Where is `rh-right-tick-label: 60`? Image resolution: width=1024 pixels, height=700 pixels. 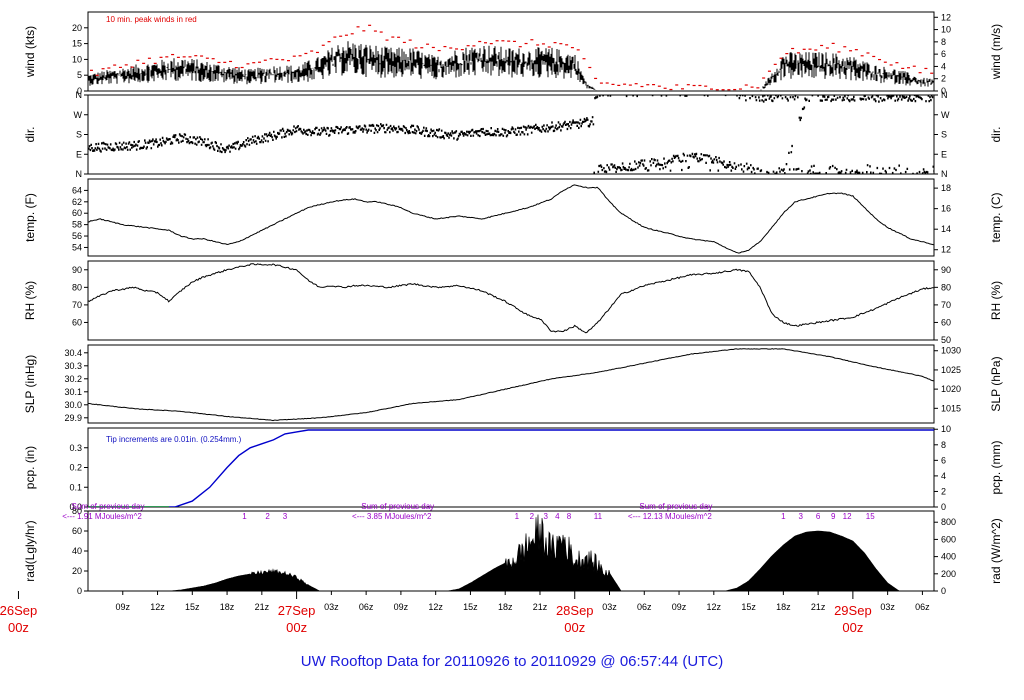
rh-right-tick-label: 60 is located at coordinates (946, 322).